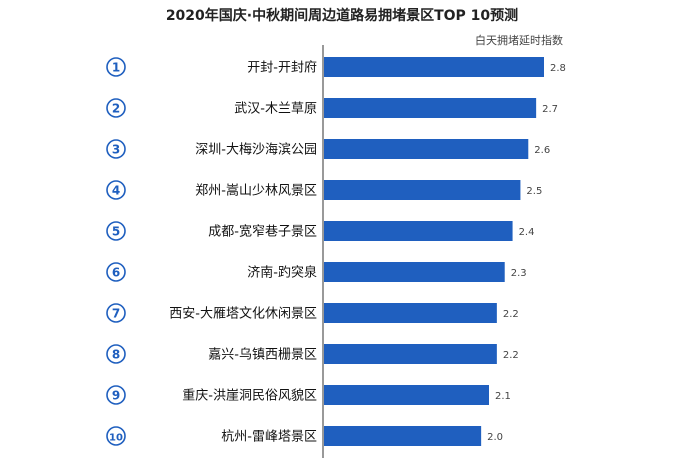  Describe the element at coordinates (550, 109) in the screenshot. I see `value-label: 2.7` at that location.